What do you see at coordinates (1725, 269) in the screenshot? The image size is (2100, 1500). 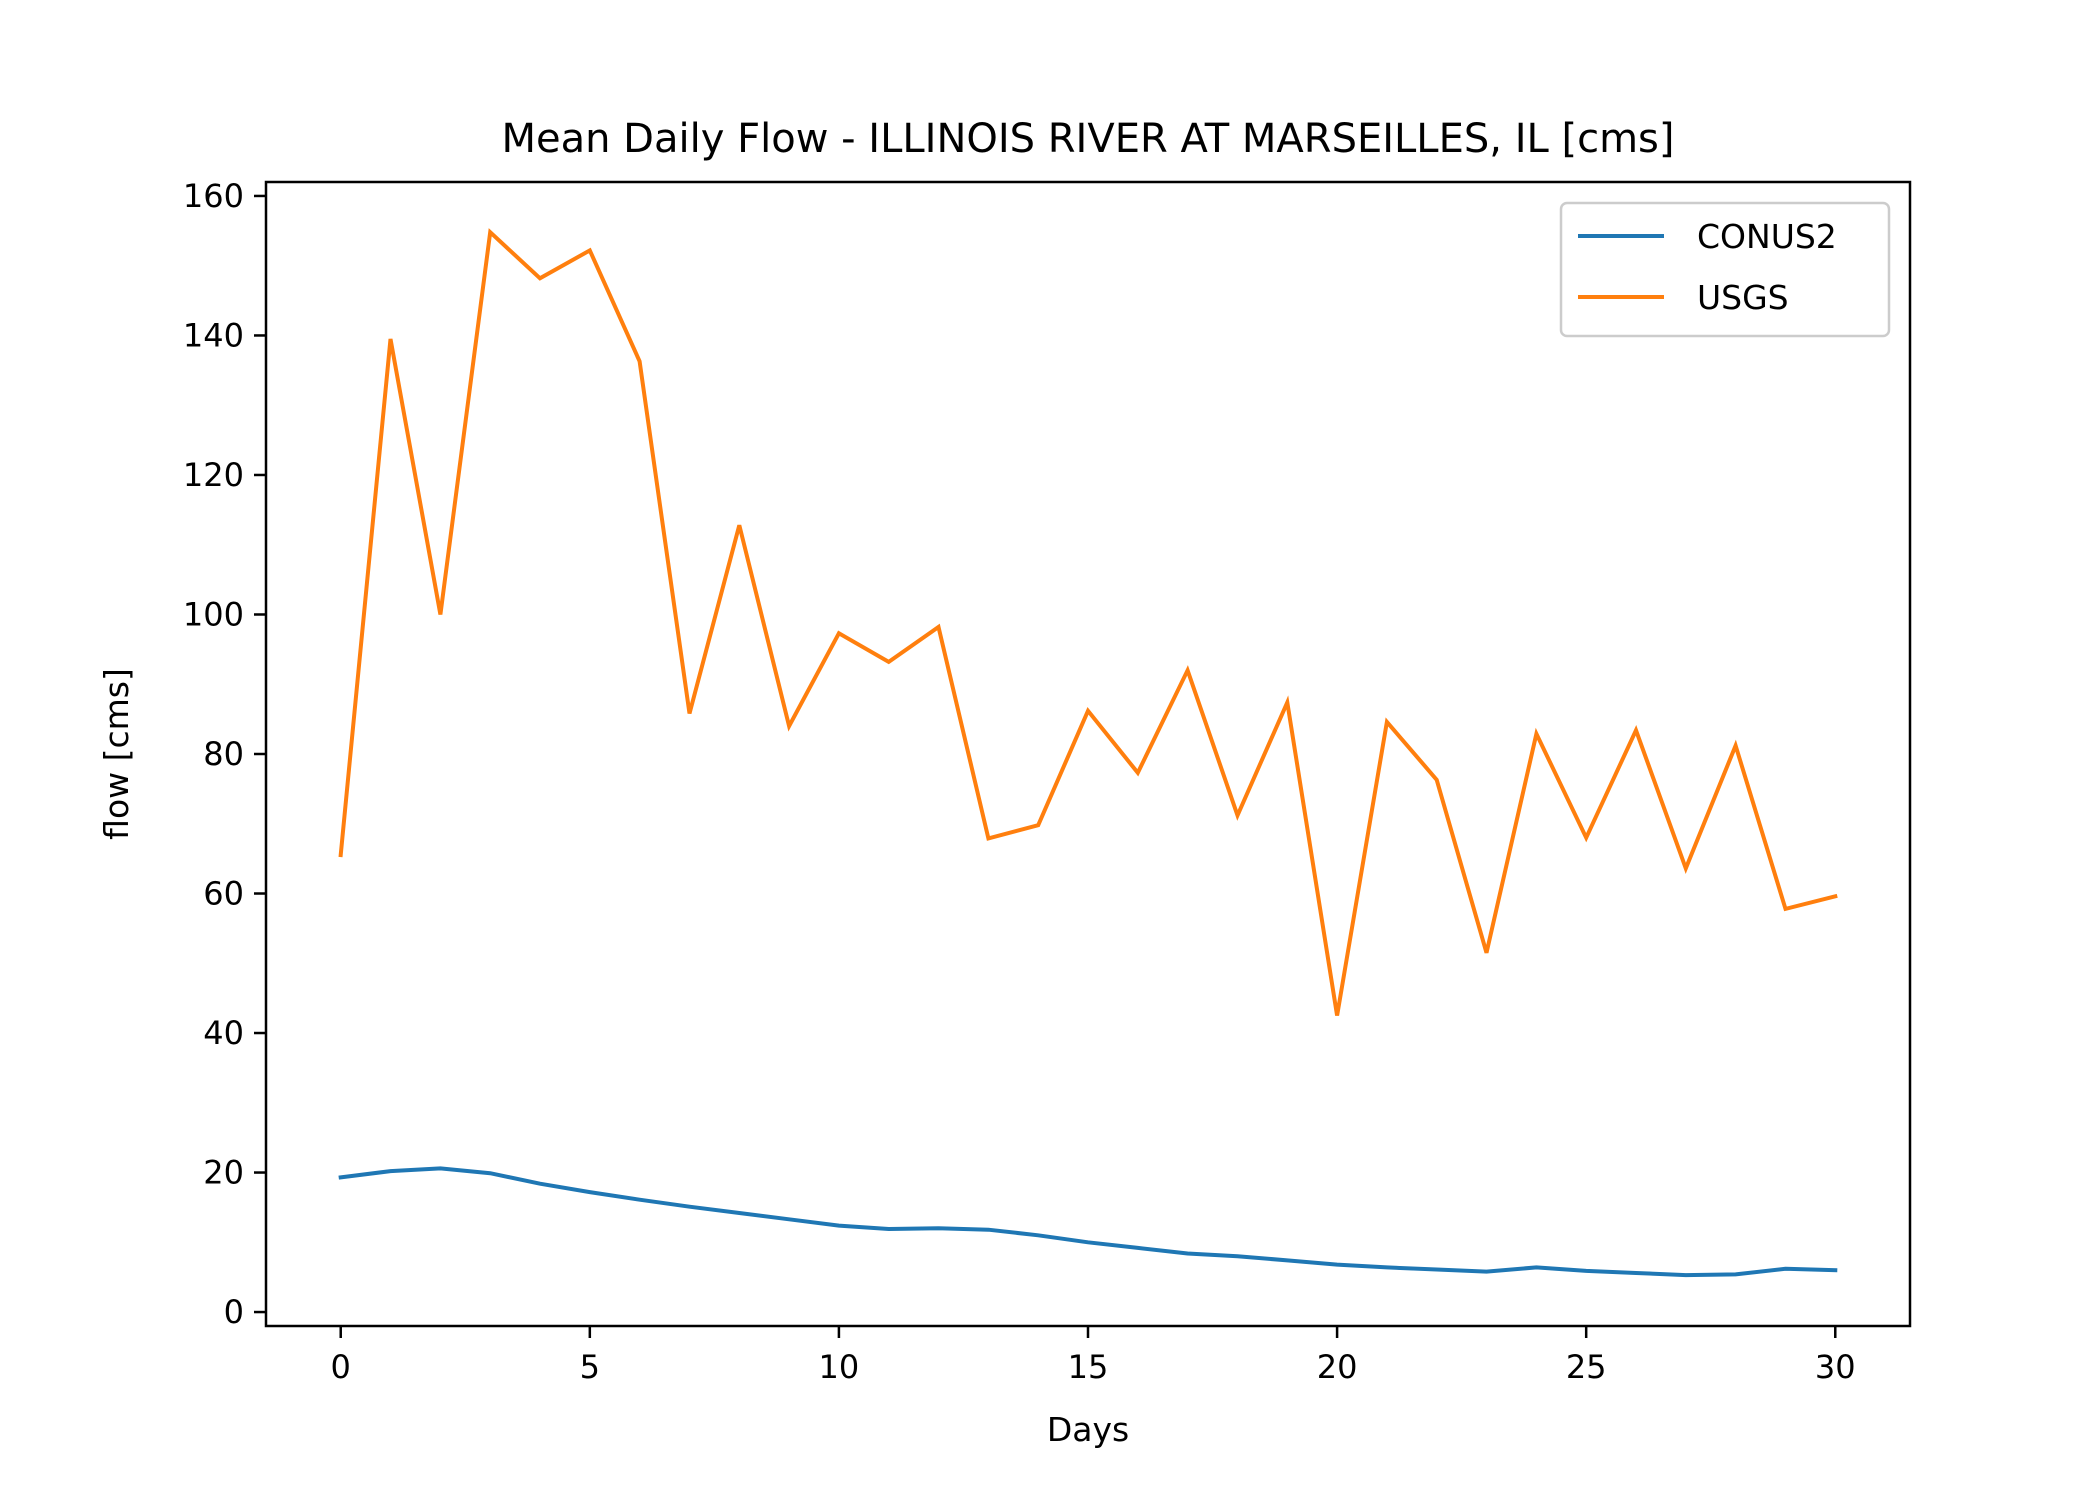 I see `legend: CONUS2 USGS` at bounding box center [1725, 269].